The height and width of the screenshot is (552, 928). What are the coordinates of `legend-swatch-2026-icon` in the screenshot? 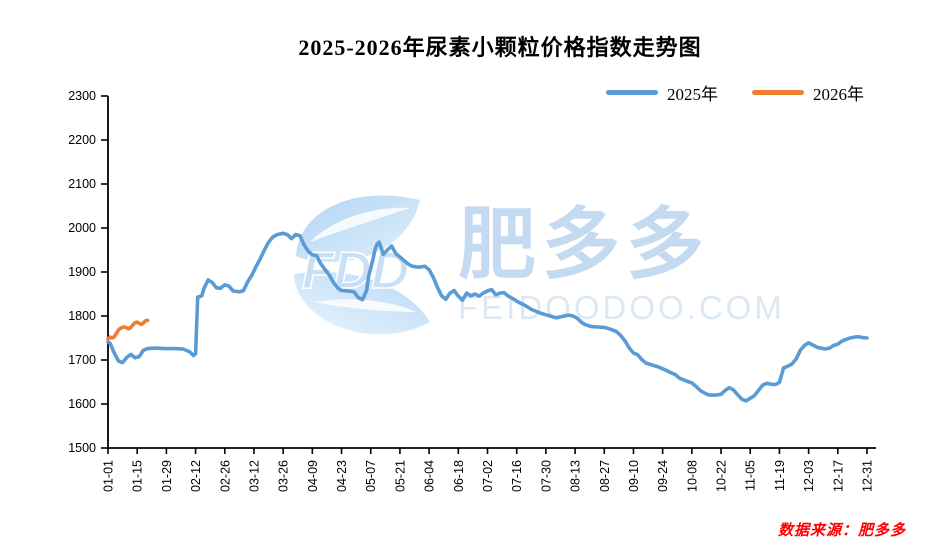 It's located at (778, 92).